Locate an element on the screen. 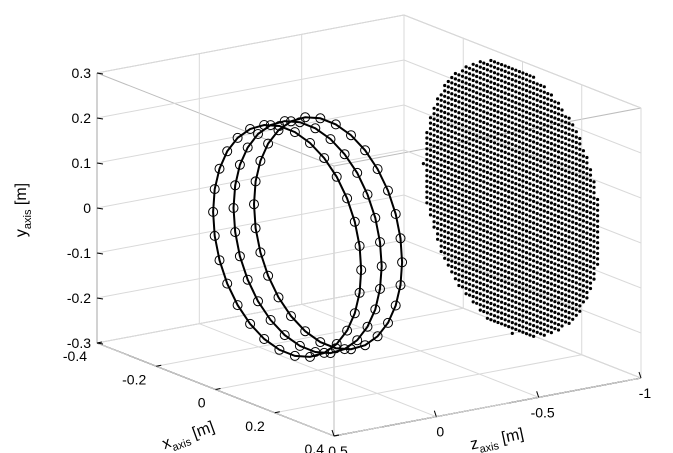  x-tick-mark is located at coordinates (277, 412).